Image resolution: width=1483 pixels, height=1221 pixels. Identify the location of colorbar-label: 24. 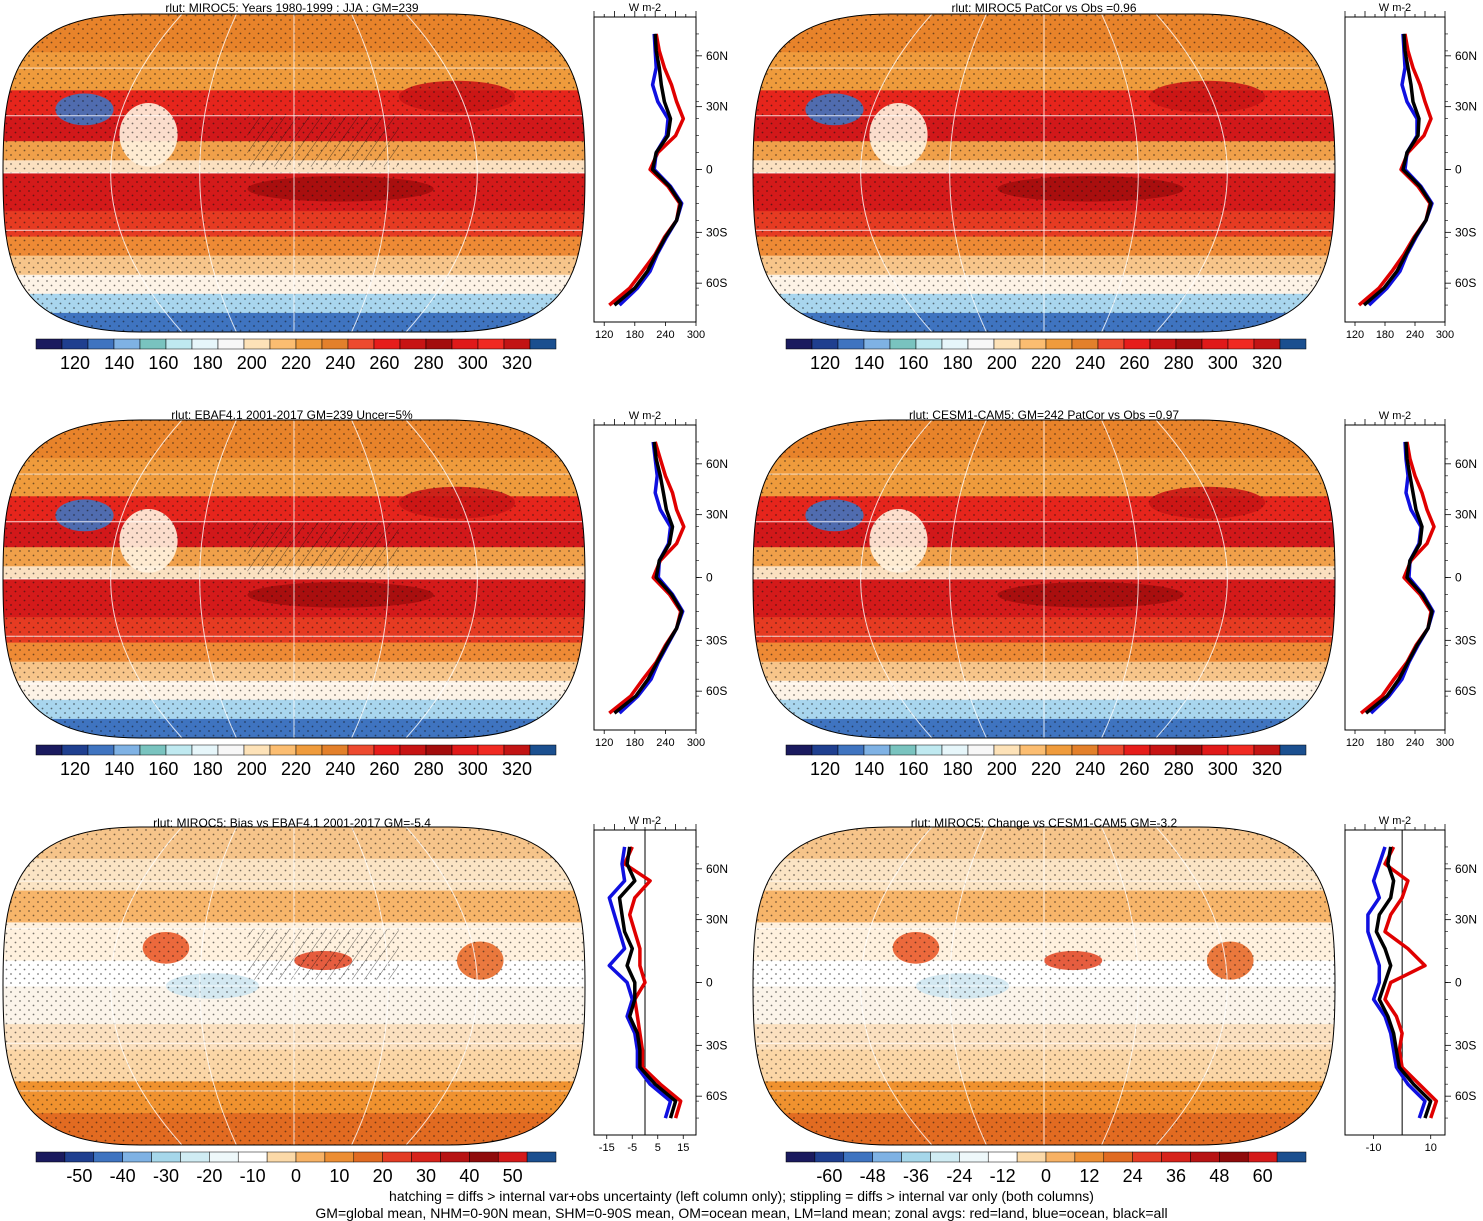
(1133, 1176).